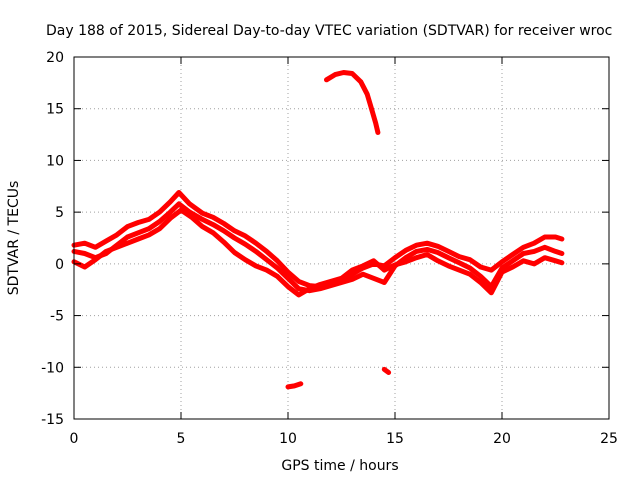  Describe the element at coordinates (288, 439) in the screenshot. I see `x-tick-label: 10` at that location.